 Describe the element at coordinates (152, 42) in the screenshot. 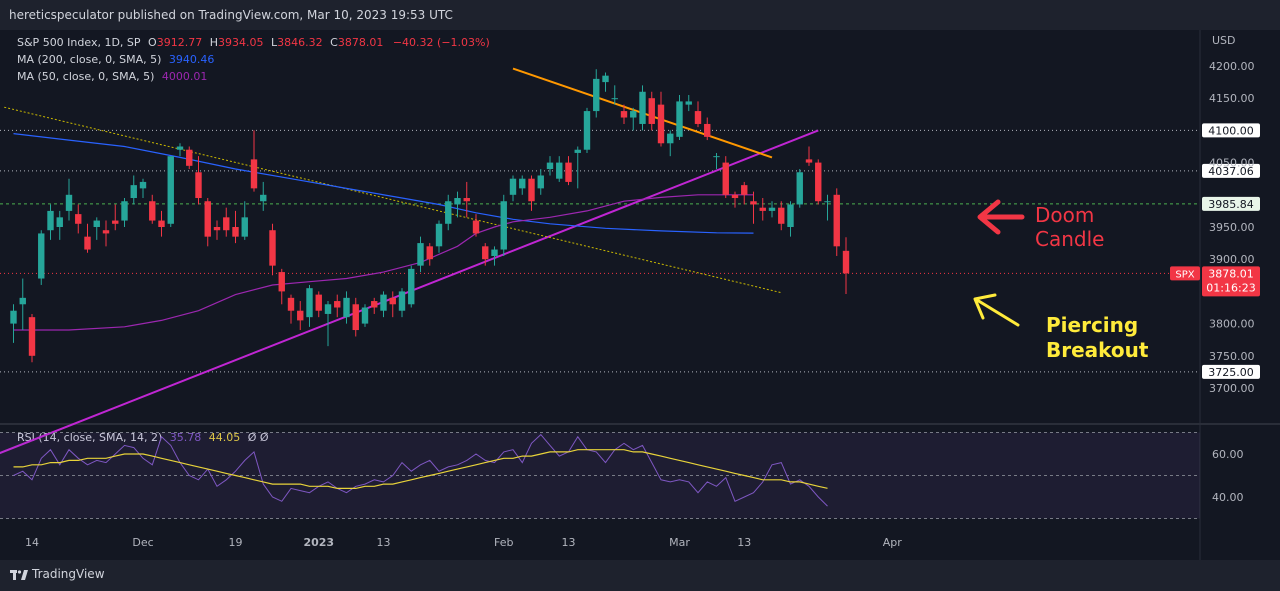

I see `open-label: O` at that location.